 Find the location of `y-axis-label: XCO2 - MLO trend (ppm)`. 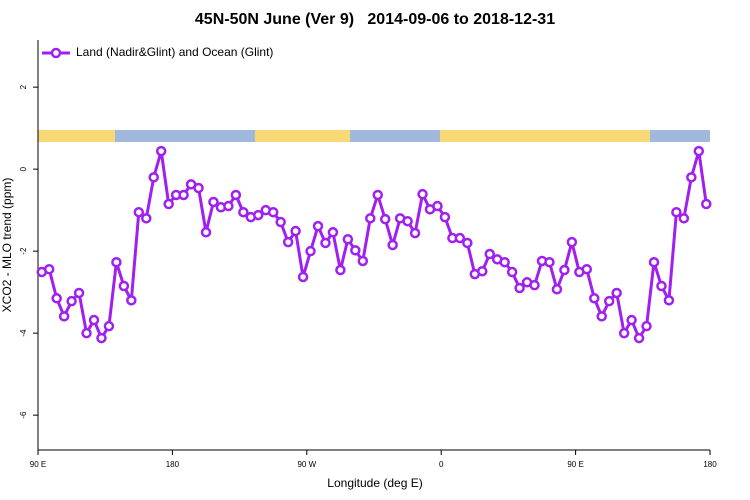

y-axis-label: XCO2 - MLO trend (ppm) is located at coordinates (7, 245).